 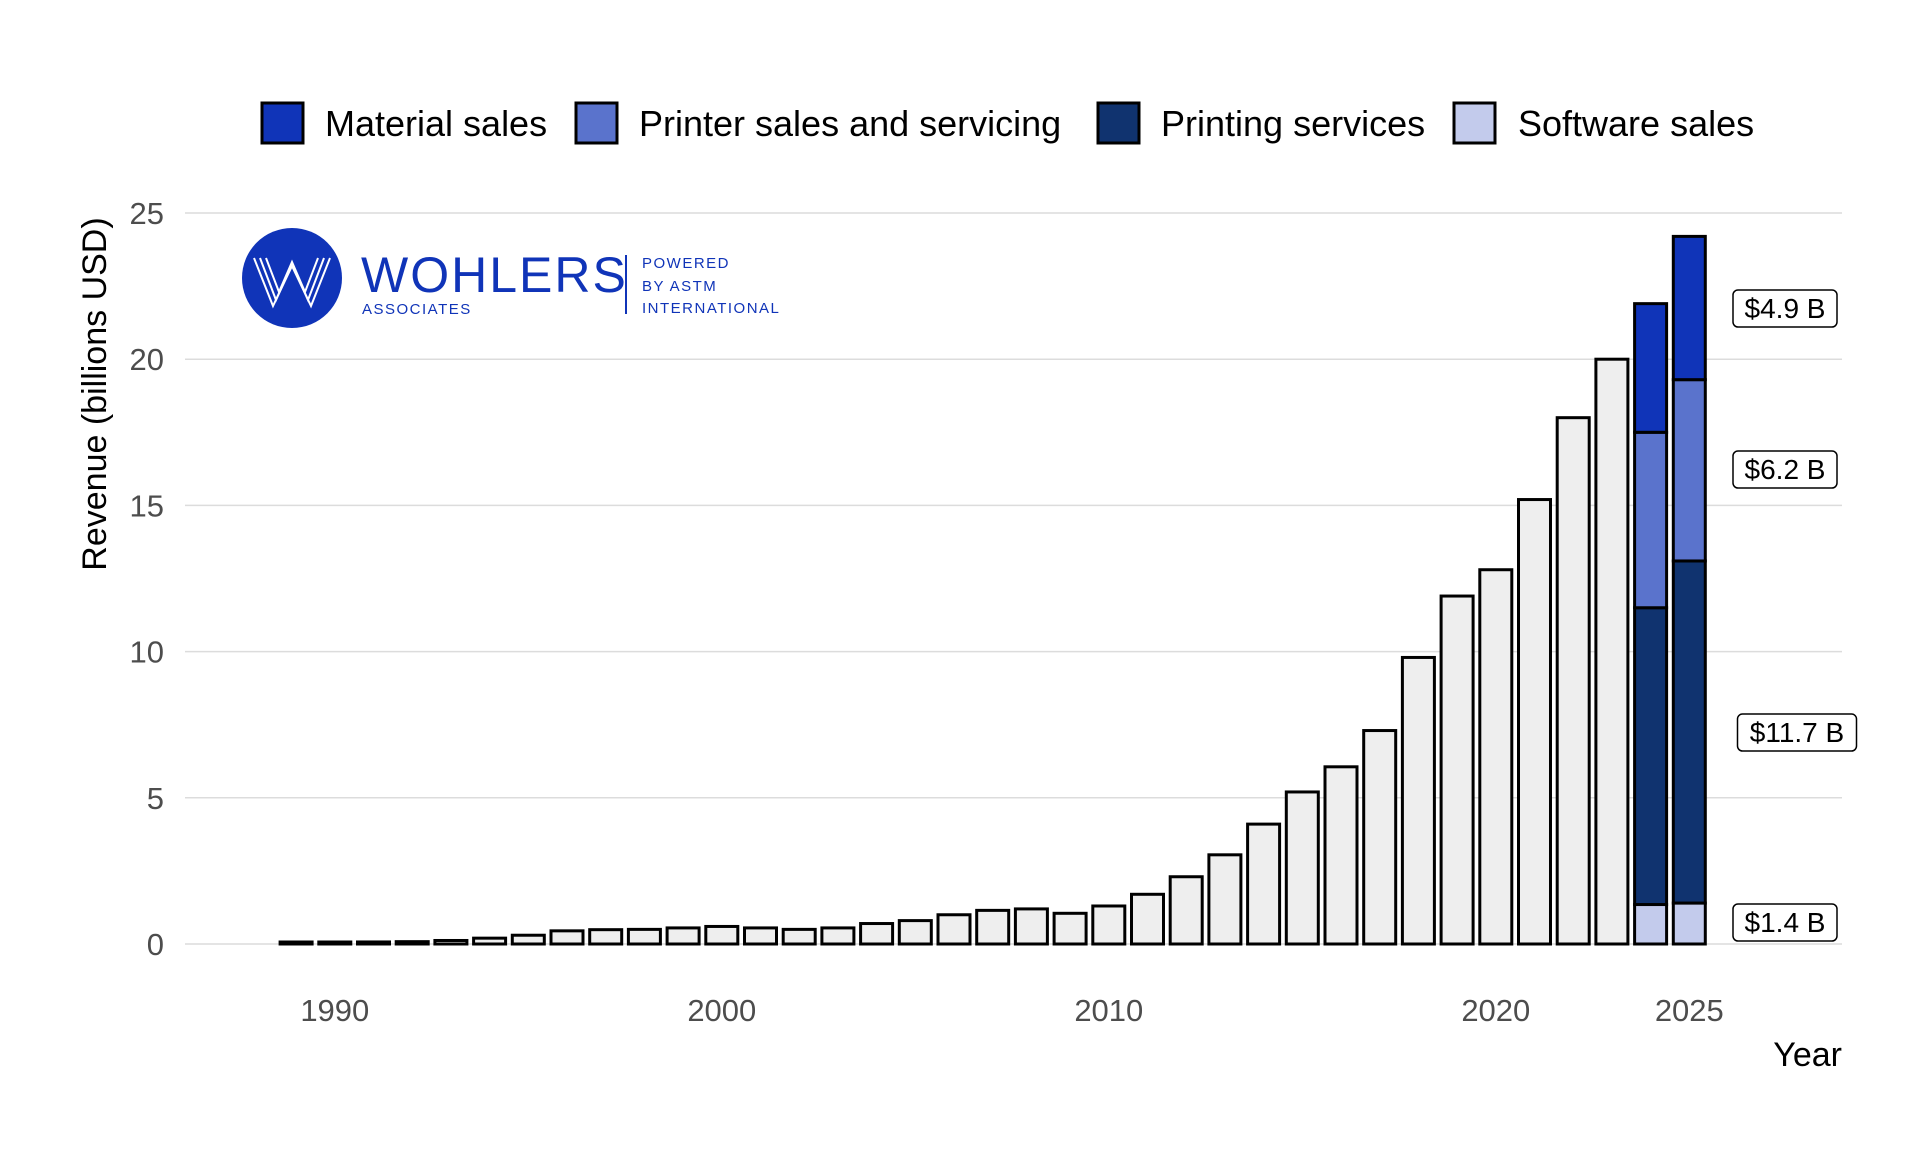 I want to click on bar-2021, so click(x=1534, y=722).